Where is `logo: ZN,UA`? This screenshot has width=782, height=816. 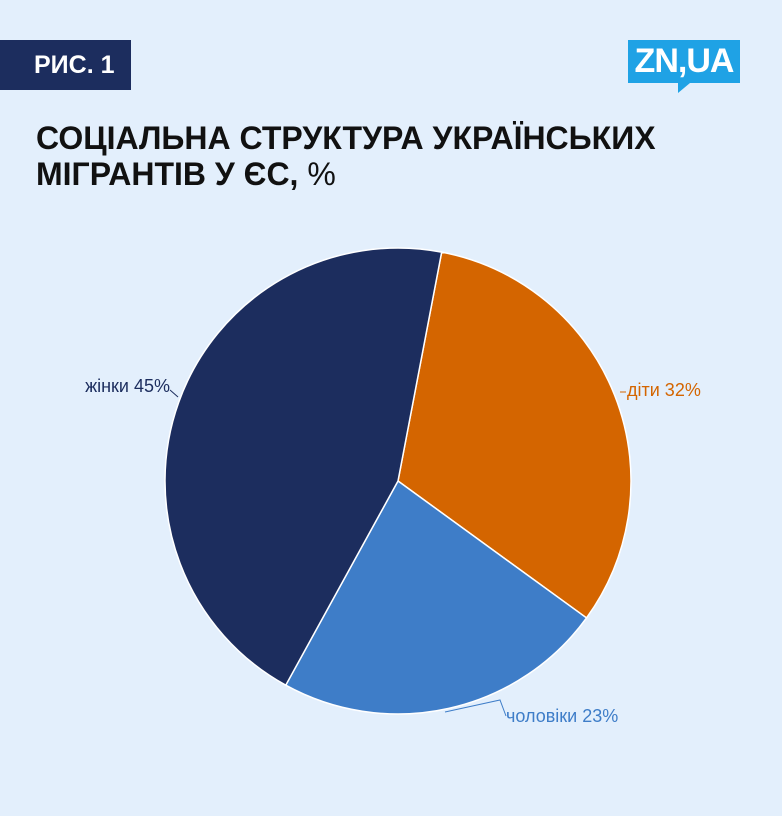
logo: ZN,UA is located at coordinates (684, 66).